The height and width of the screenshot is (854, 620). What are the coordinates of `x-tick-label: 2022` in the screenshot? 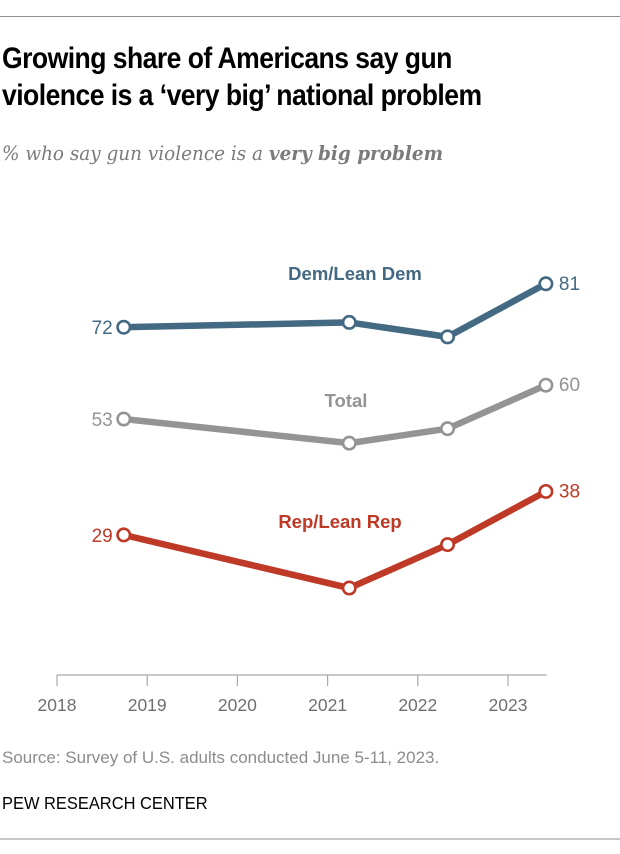 It's located at (417, 705).